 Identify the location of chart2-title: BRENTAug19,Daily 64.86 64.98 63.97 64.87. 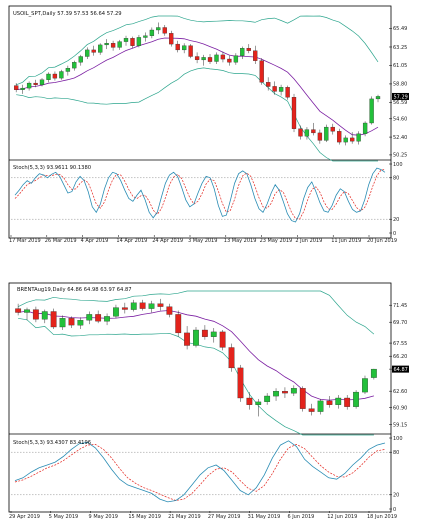
(74, 290).